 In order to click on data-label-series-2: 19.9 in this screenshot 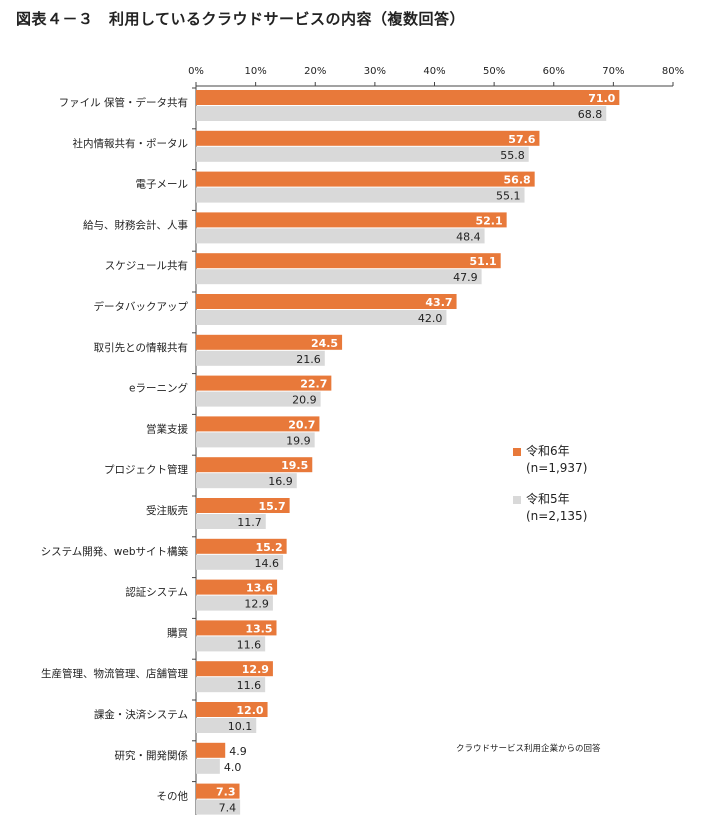, I will do `click(298, 440)`.